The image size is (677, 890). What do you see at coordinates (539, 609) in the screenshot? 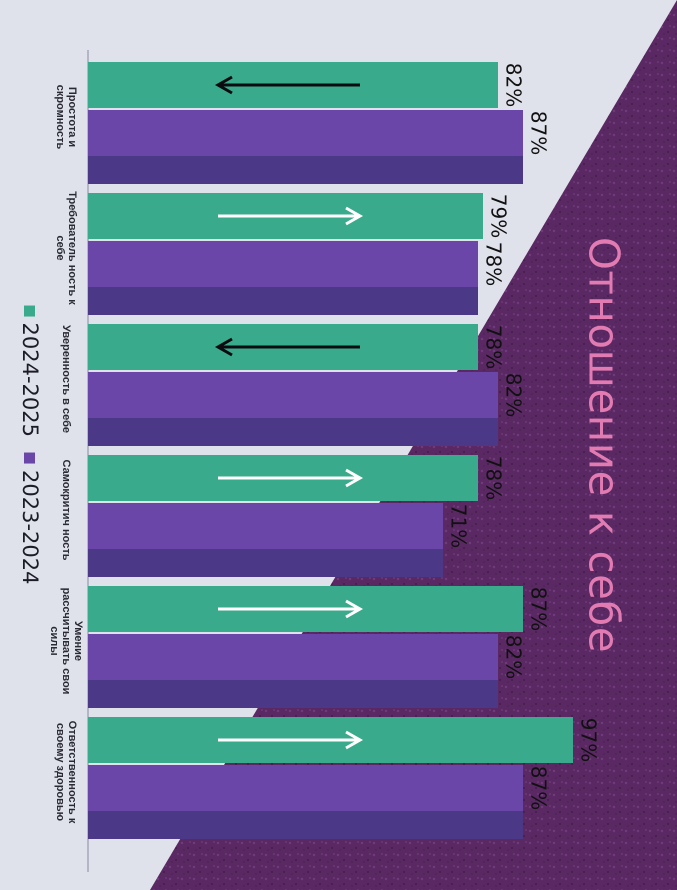
I see `value-label-2024-2025: 87%` at bounding box center [539, 609].